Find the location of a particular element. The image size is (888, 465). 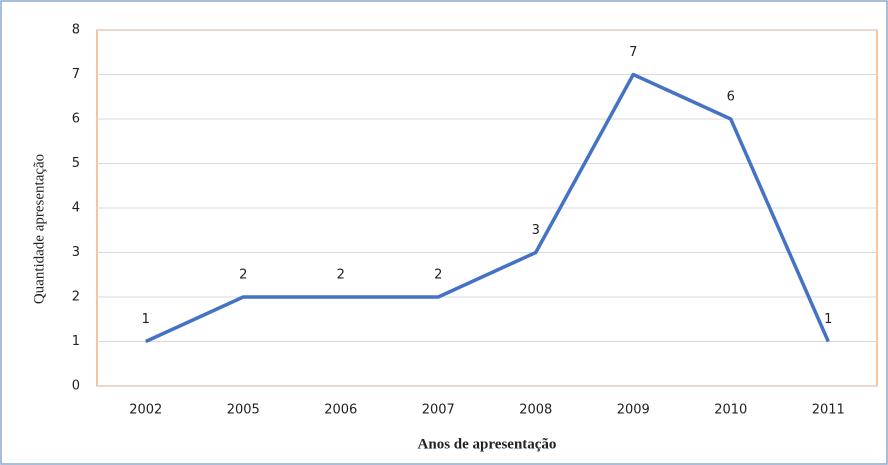

x-tick-label: 2006 is located at coordinates (340, 410).